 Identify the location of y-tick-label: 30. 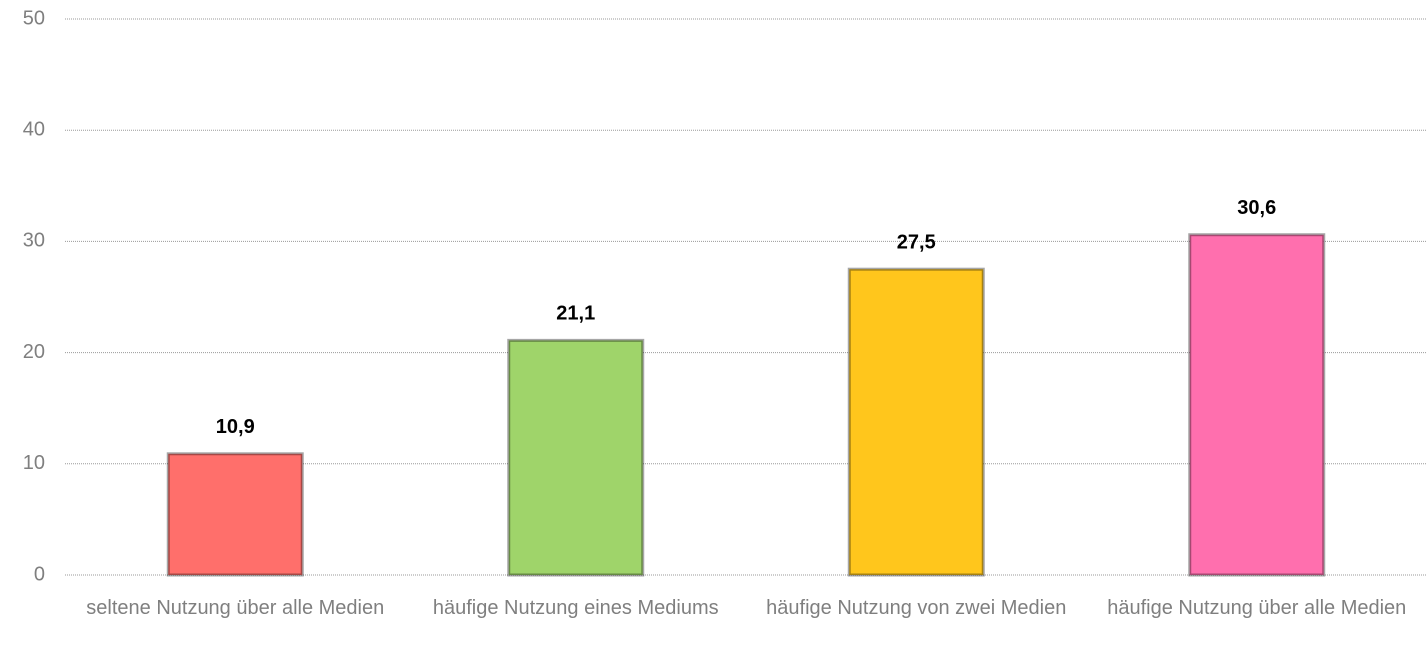
(34, 241).